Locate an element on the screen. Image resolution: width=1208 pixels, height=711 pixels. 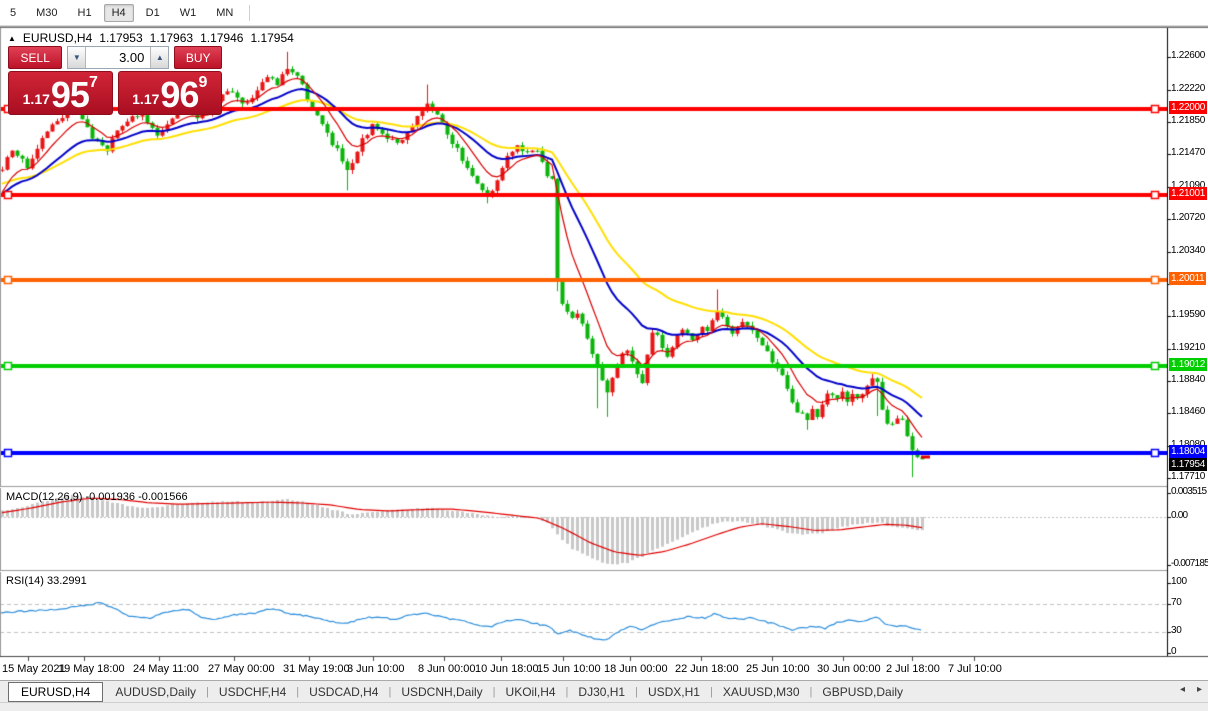
price-axis-label: 1.19210 is located at coordinates (1188, 347).